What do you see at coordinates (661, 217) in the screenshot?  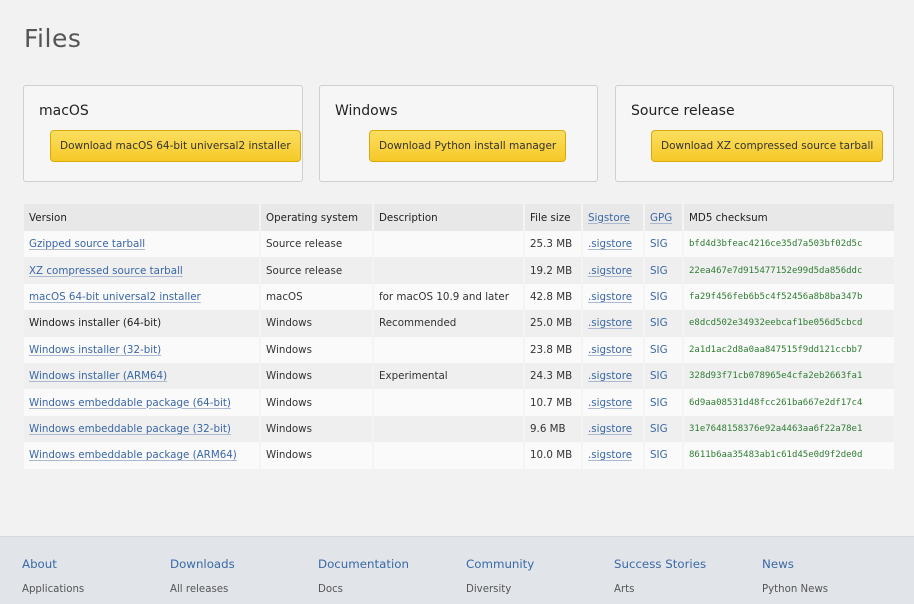 I see `gpg-header-link: GPG` at bounding box center [661, 217].